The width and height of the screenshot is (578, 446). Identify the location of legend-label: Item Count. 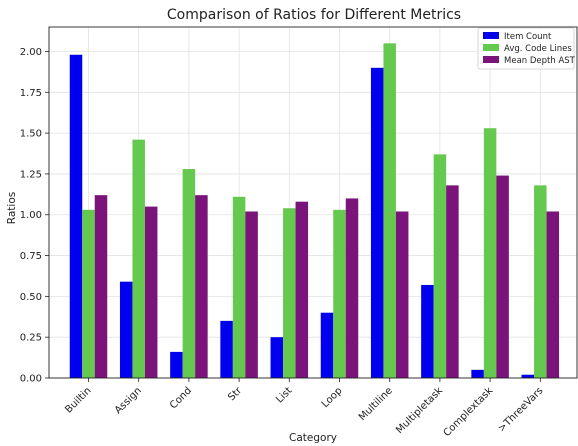
(528, 37).